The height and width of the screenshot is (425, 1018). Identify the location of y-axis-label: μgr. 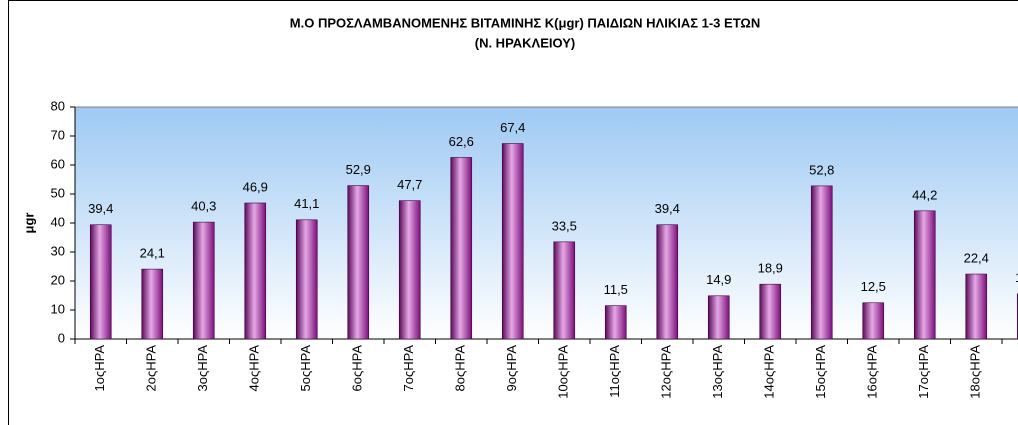
(28, 223).